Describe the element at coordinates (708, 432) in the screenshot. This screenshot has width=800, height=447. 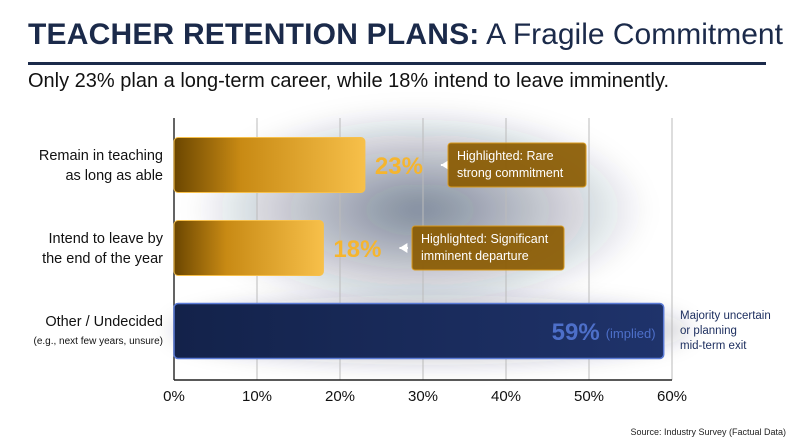
I see `source-note: Source: Industry Survey (Factual Data)` at that location.